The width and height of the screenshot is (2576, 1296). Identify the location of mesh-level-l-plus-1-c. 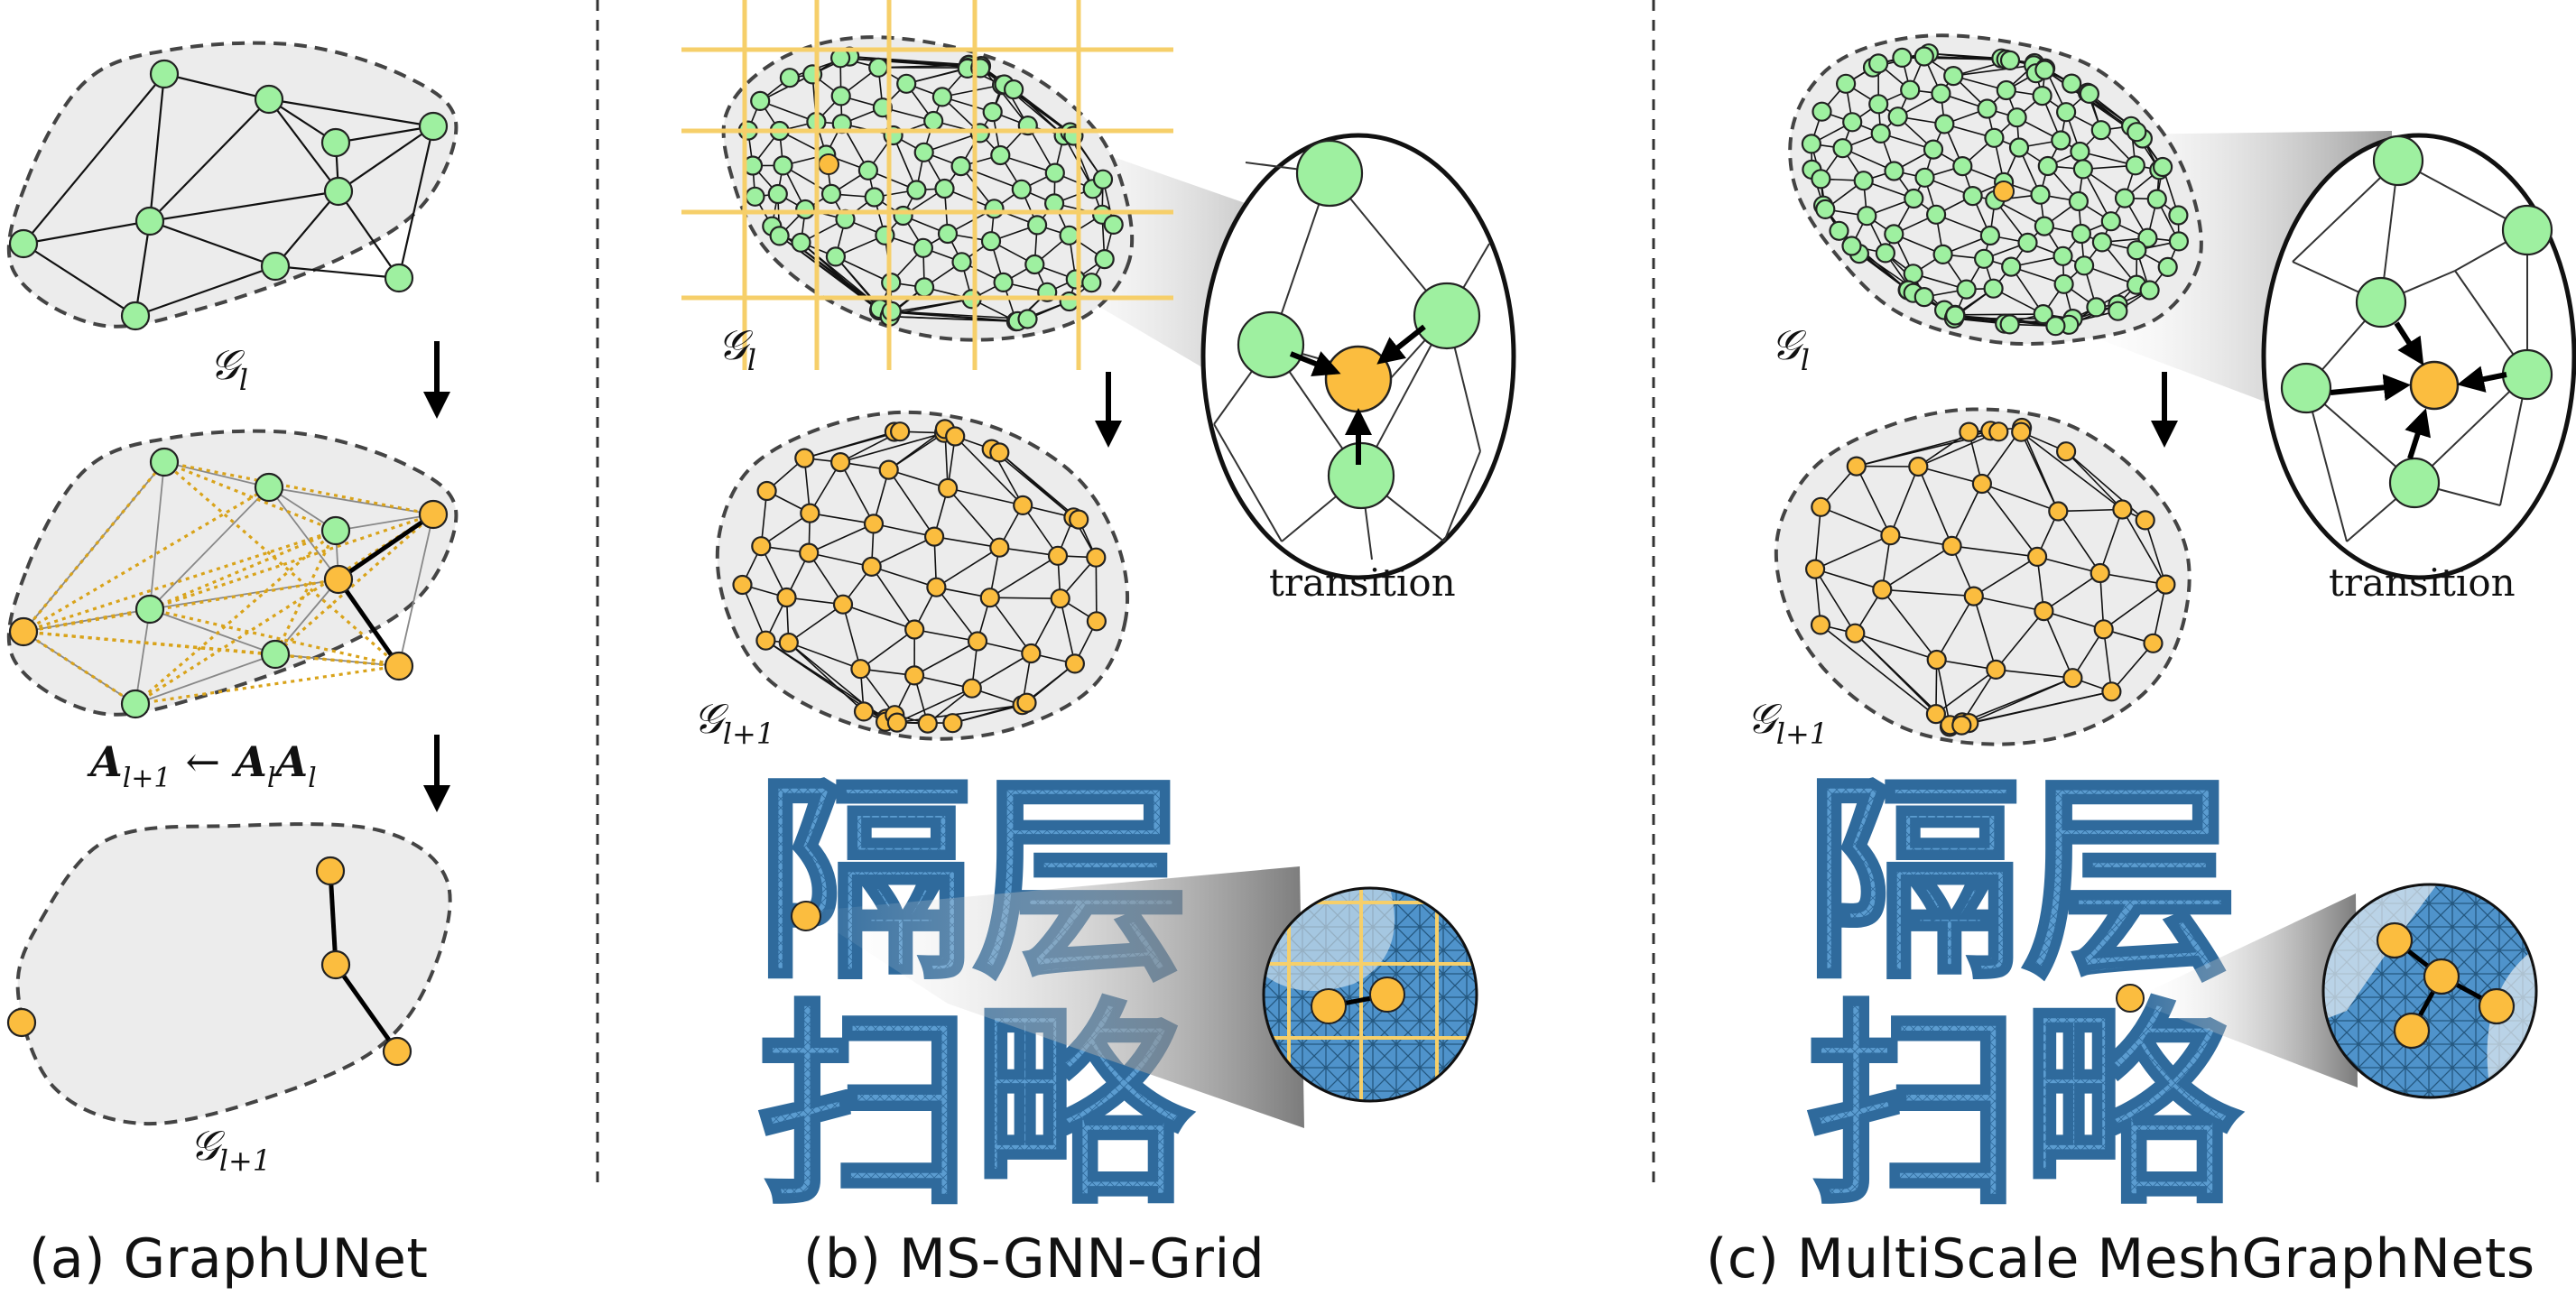
(1982, 576).